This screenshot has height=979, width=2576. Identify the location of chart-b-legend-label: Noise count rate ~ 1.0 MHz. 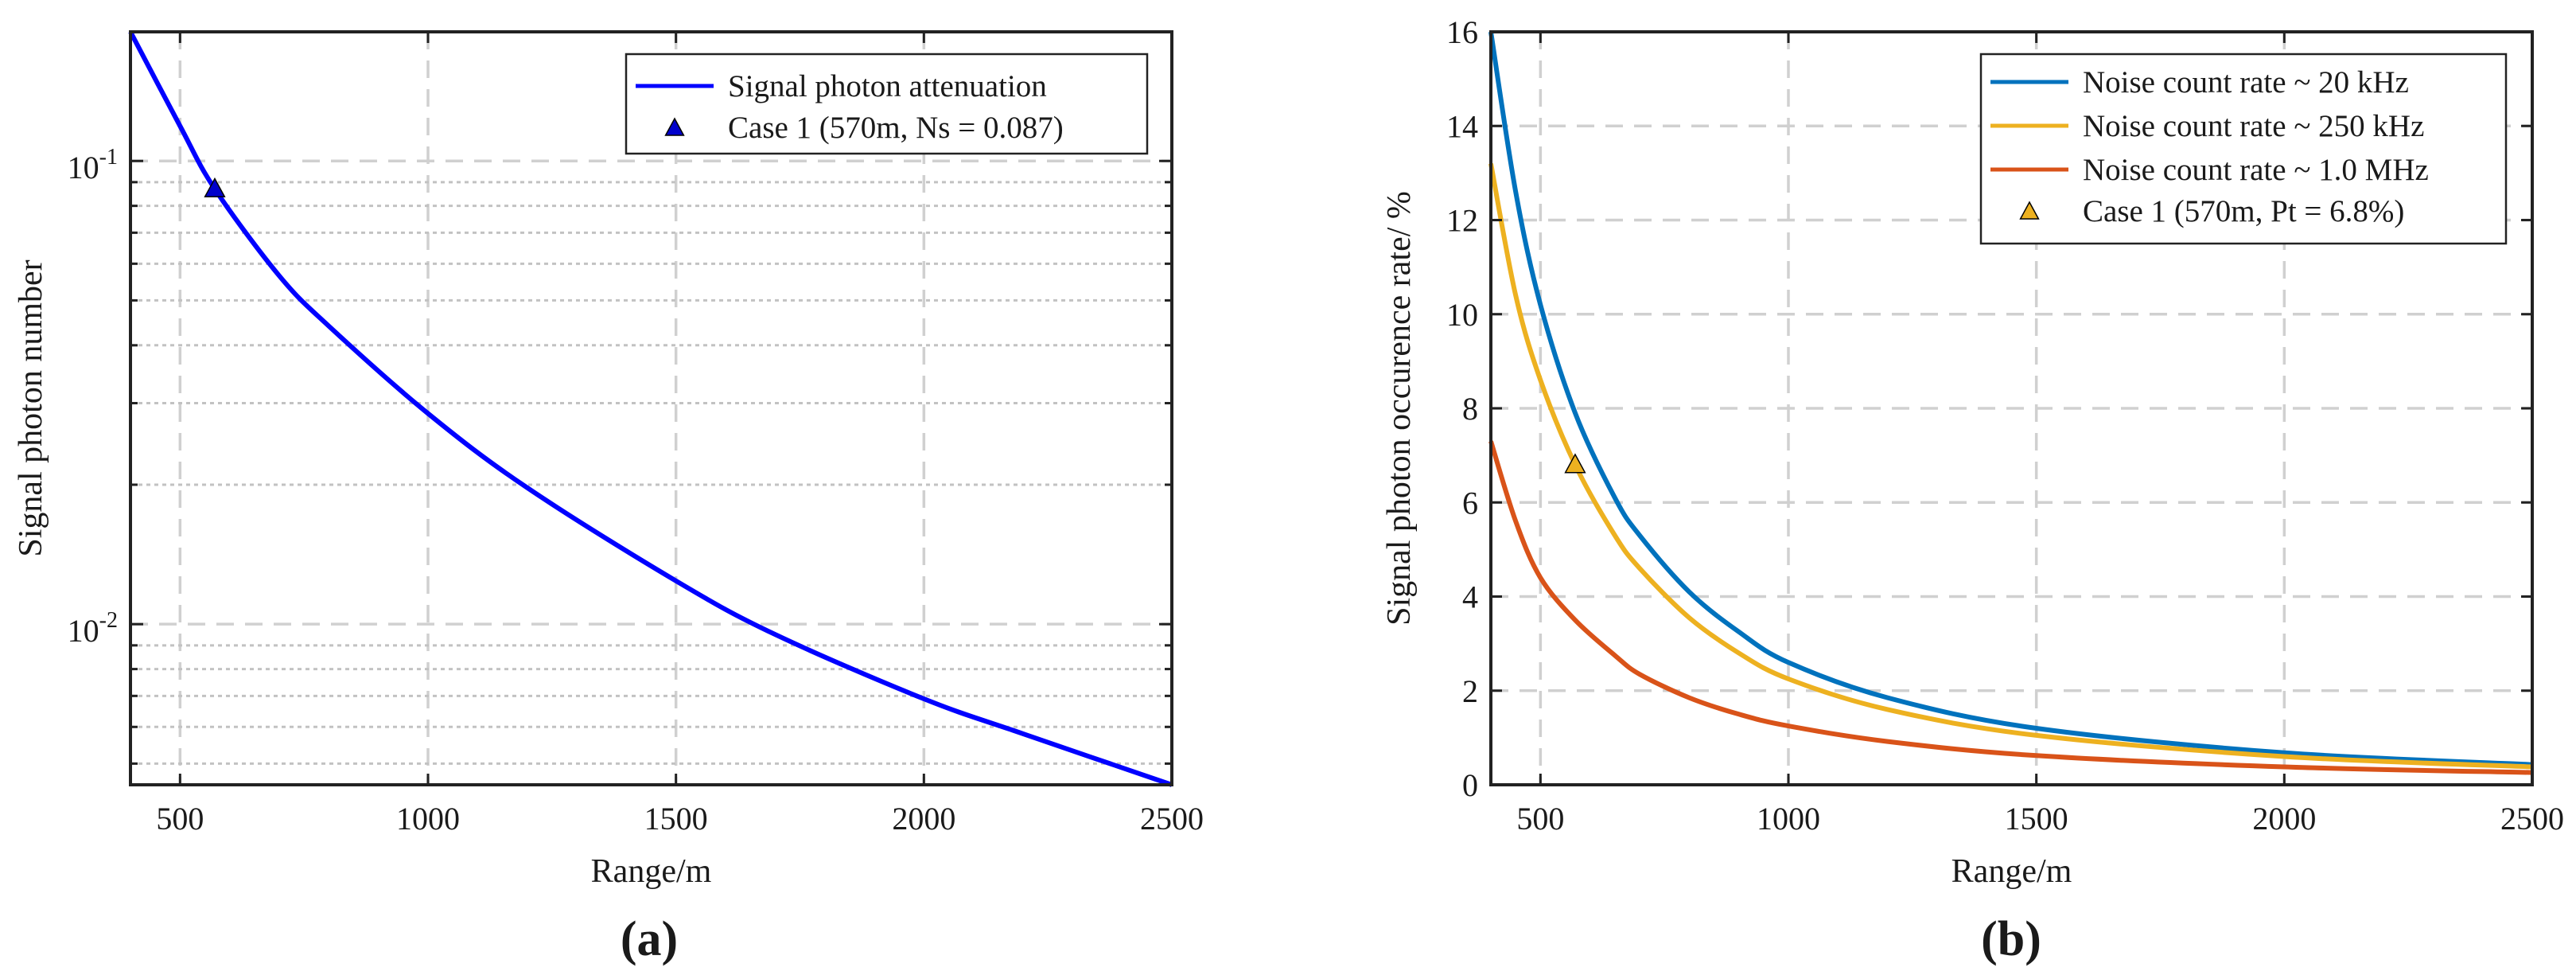
(2256, 170).